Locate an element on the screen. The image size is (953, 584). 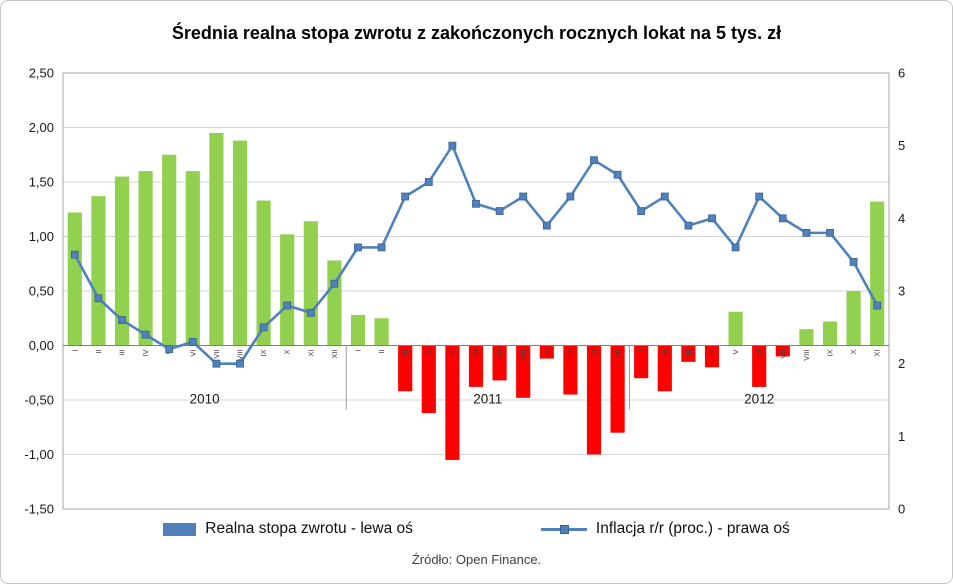
line-series-swatch is located at coordinates (563, 529).